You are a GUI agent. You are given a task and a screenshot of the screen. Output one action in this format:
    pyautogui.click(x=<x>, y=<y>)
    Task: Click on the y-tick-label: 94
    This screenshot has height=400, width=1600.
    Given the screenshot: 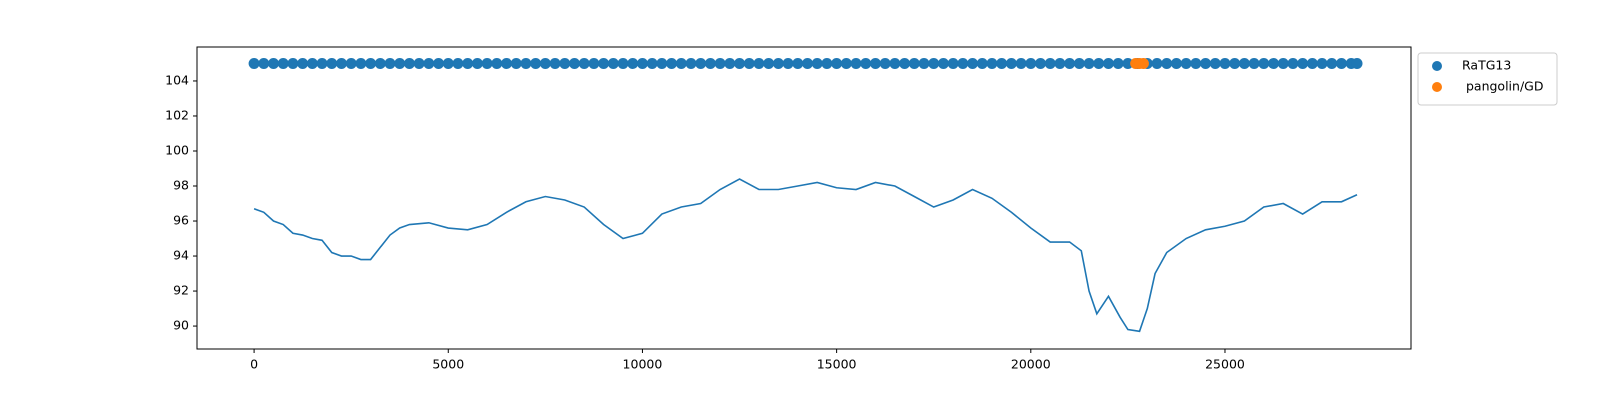 What is the action you would take?
    pyautogui.click(x=181, y=255)
    